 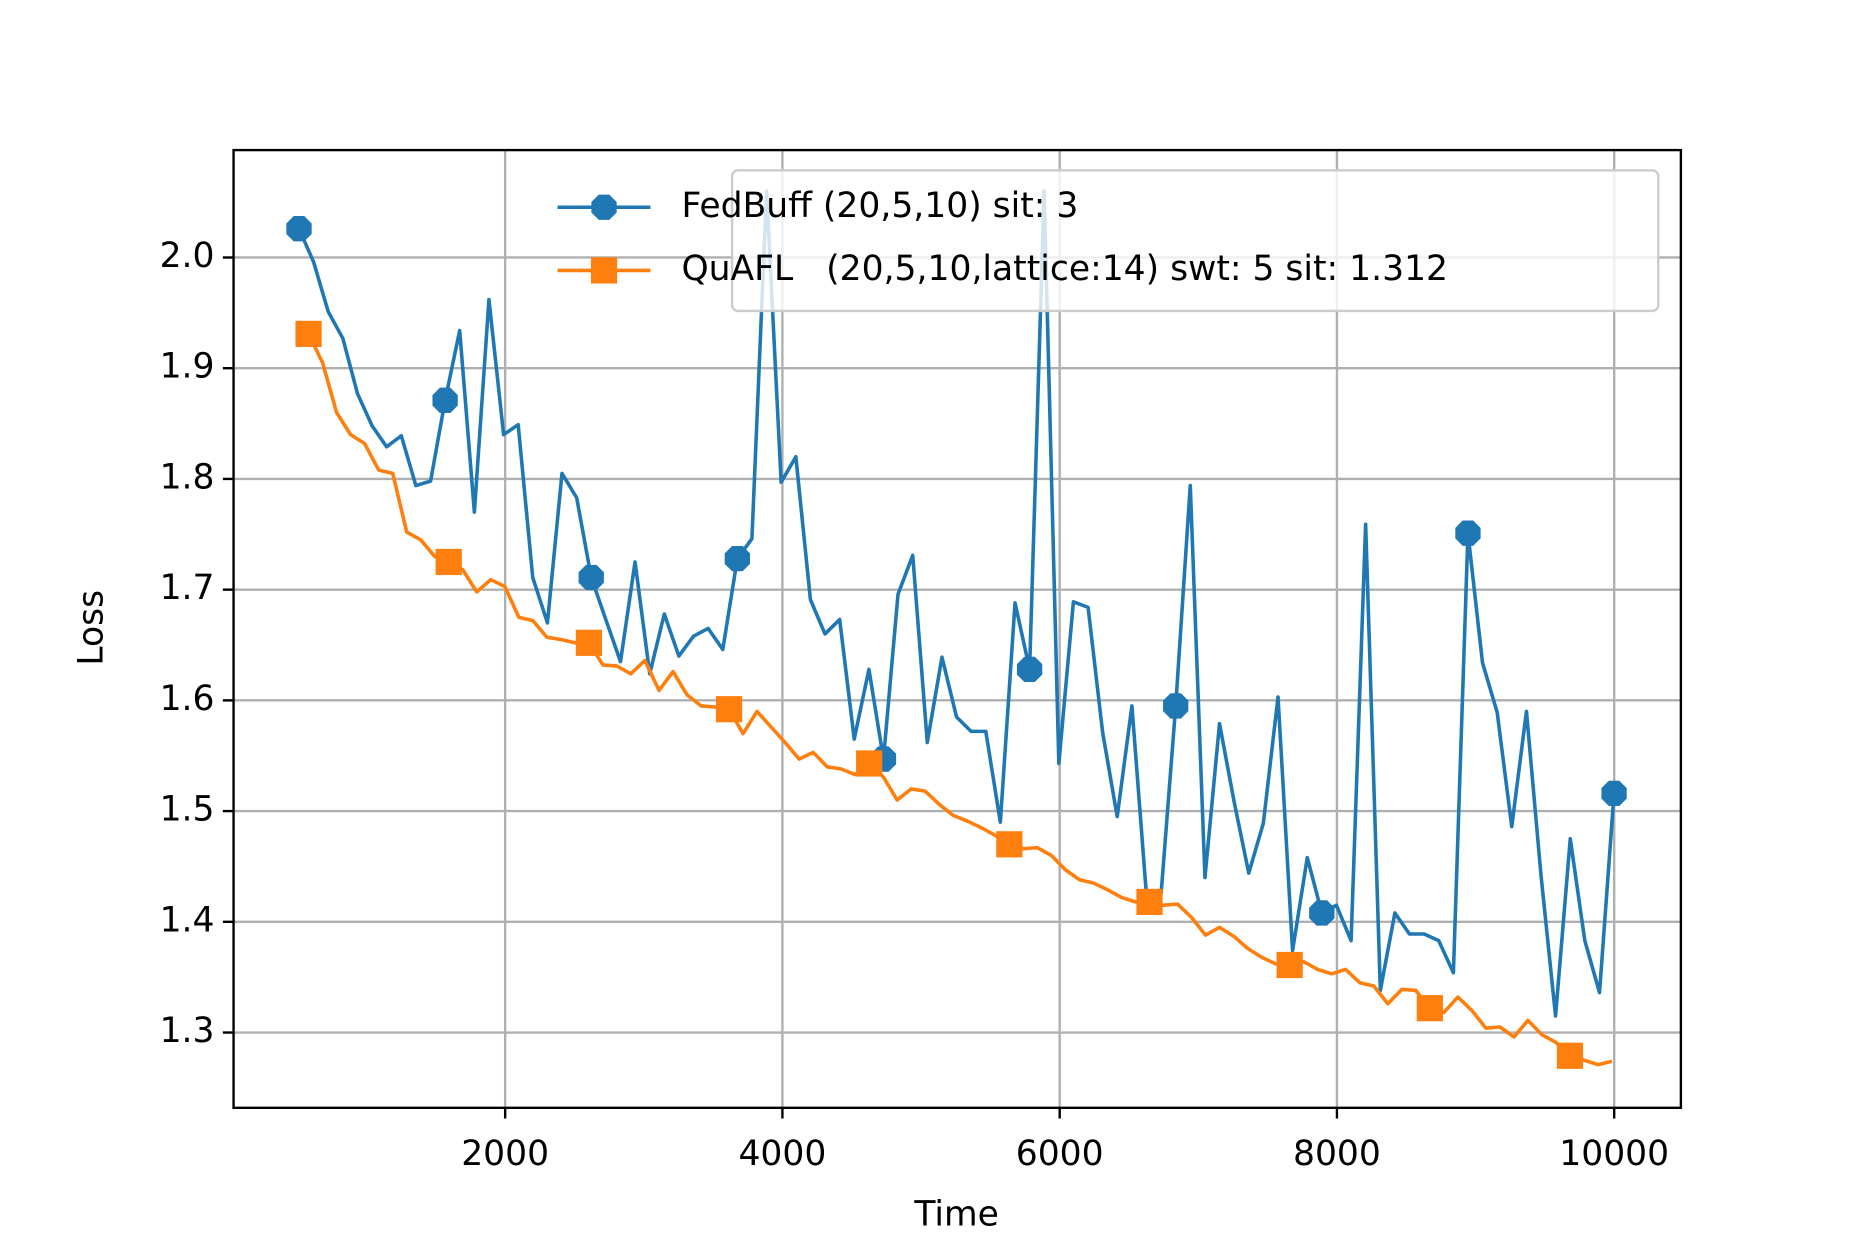 What do you see at coordinates (782, 1154) in the screenshot?
I see `x-tick-label: 4000` at bounding box center [782, 1154].